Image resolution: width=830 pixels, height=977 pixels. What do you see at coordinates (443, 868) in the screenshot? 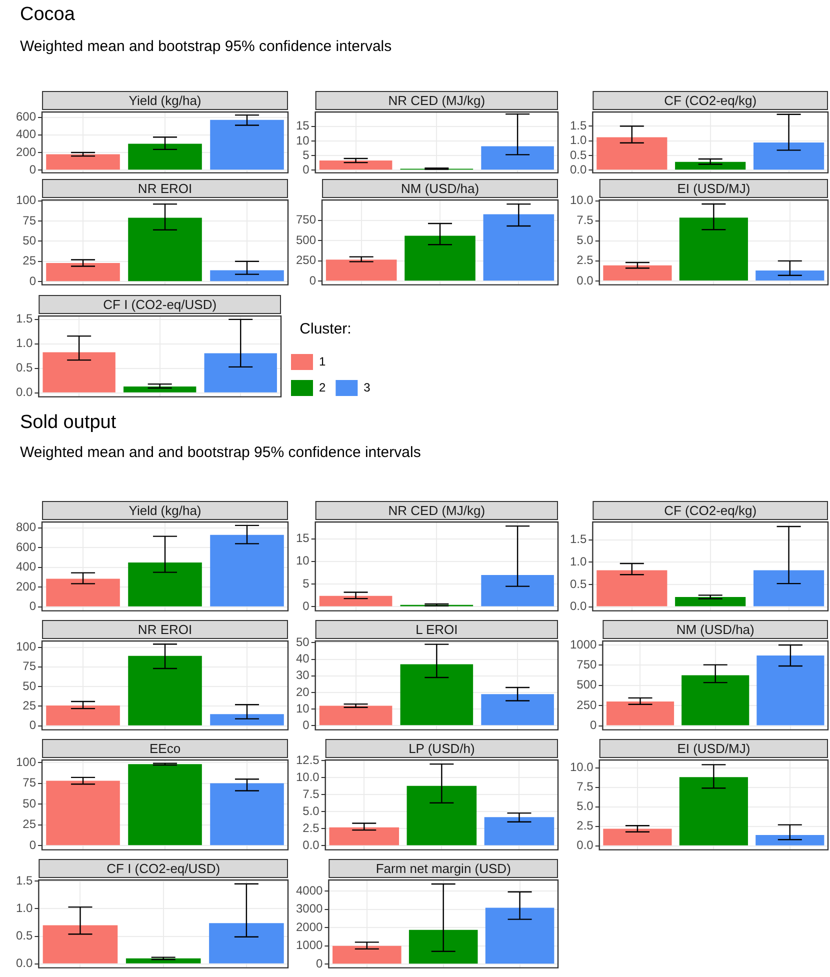
I see `chart-title: Farm net margin (USD)` at bounding box center [443, 868].